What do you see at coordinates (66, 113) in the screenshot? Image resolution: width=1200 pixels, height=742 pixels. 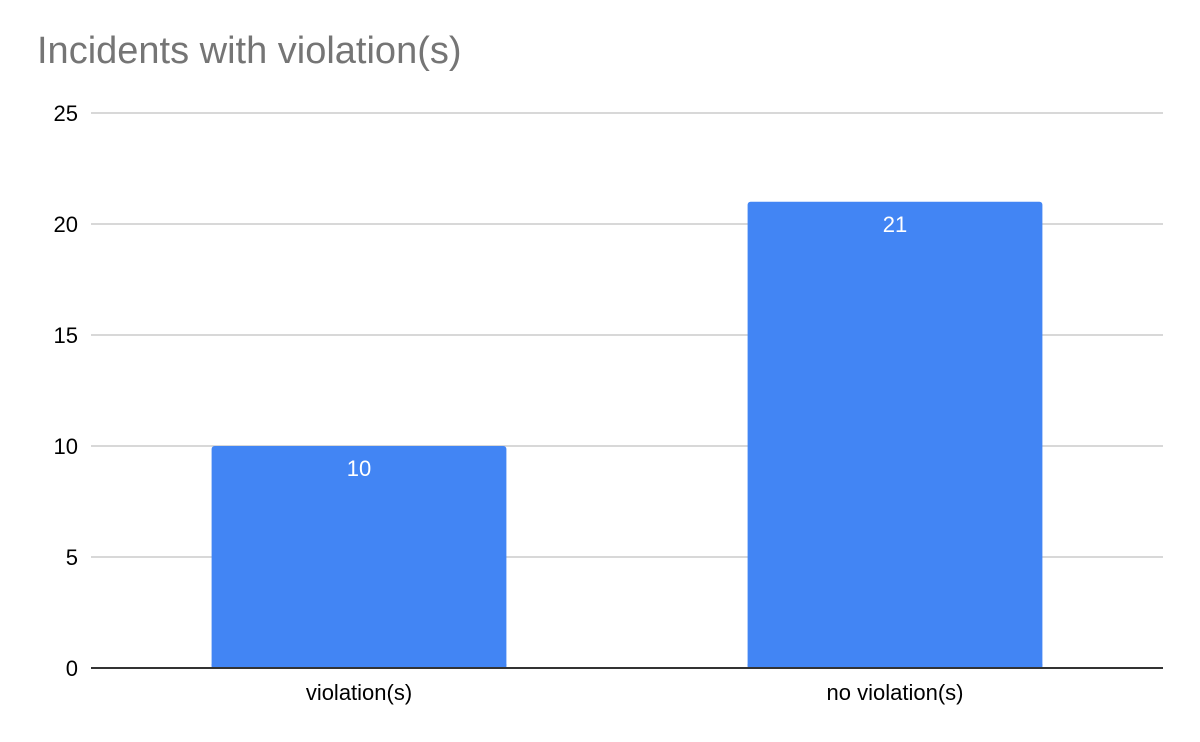 I see `y-tick-label: 25` at bounding box center [66, 113].